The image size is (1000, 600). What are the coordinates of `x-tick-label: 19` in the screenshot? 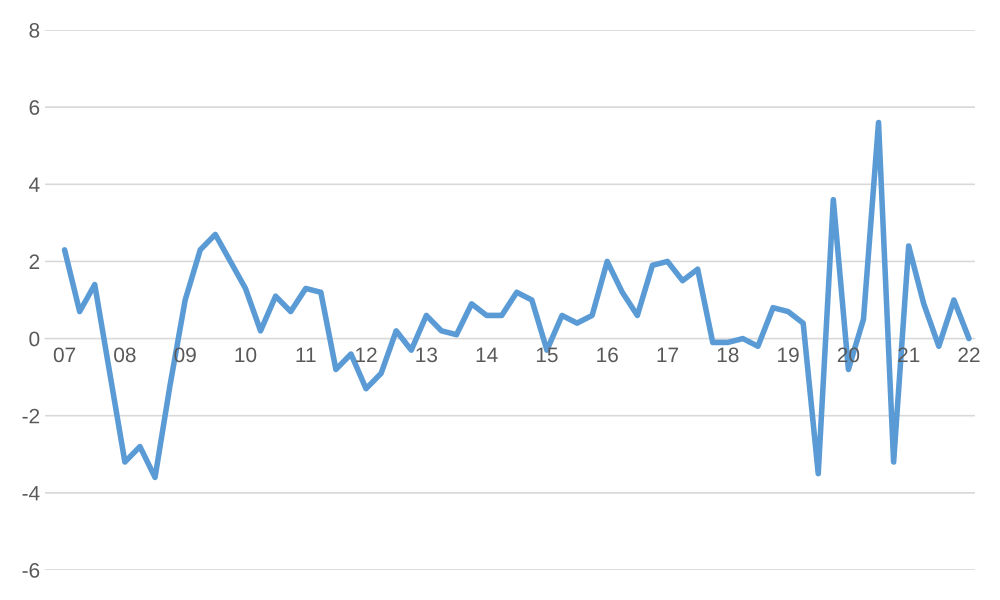 It's located at (788, 354).